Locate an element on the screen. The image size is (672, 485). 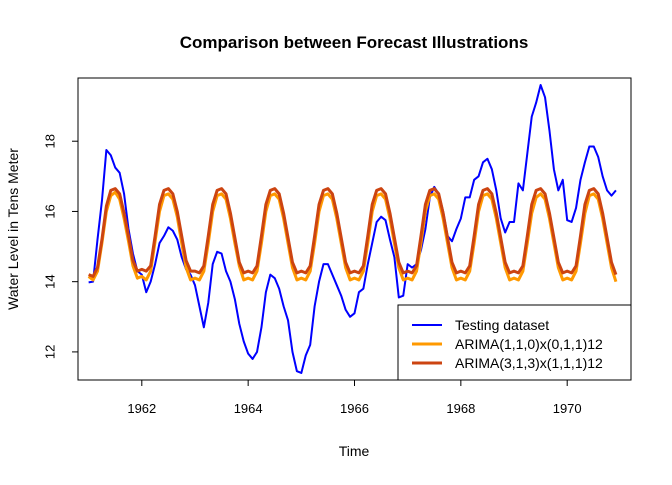
x-axis: 1962 1964 1966 1968 1970 is located at coordinates (354, 398).